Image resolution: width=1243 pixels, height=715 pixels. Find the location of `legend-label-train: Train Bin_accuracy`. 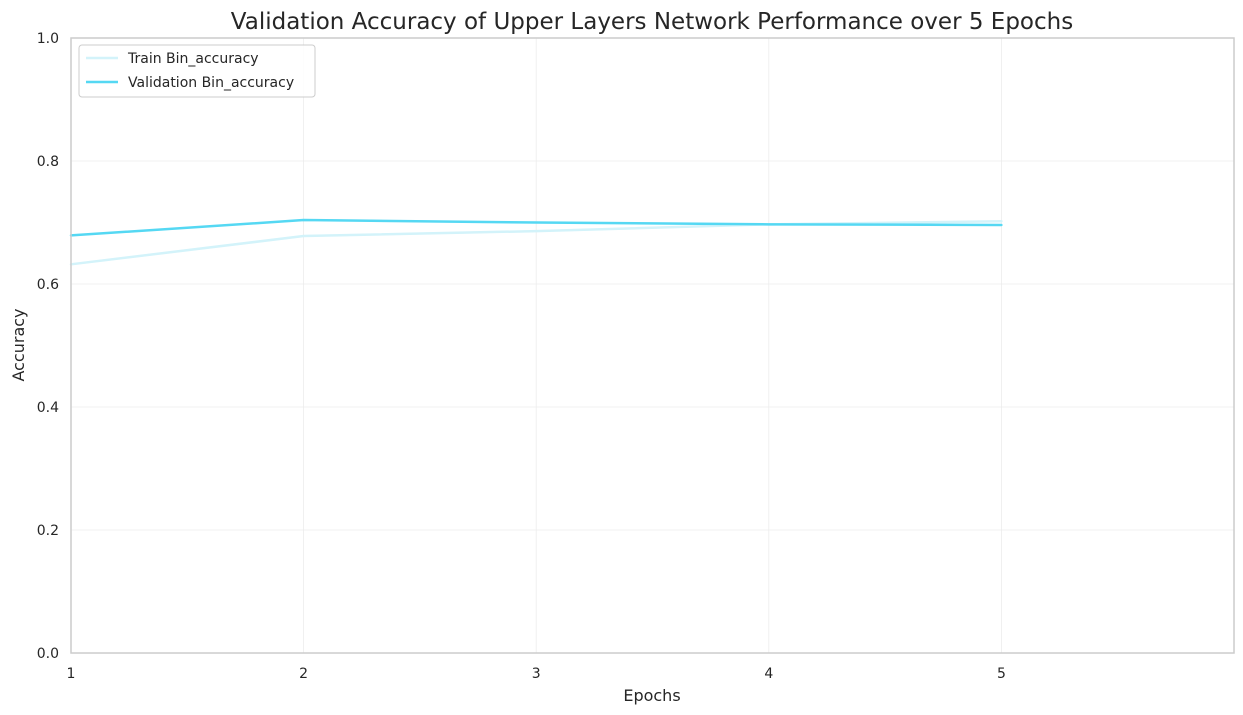

legend-label-train: Train Bin_accuracy is located at coordinates (193, 59).